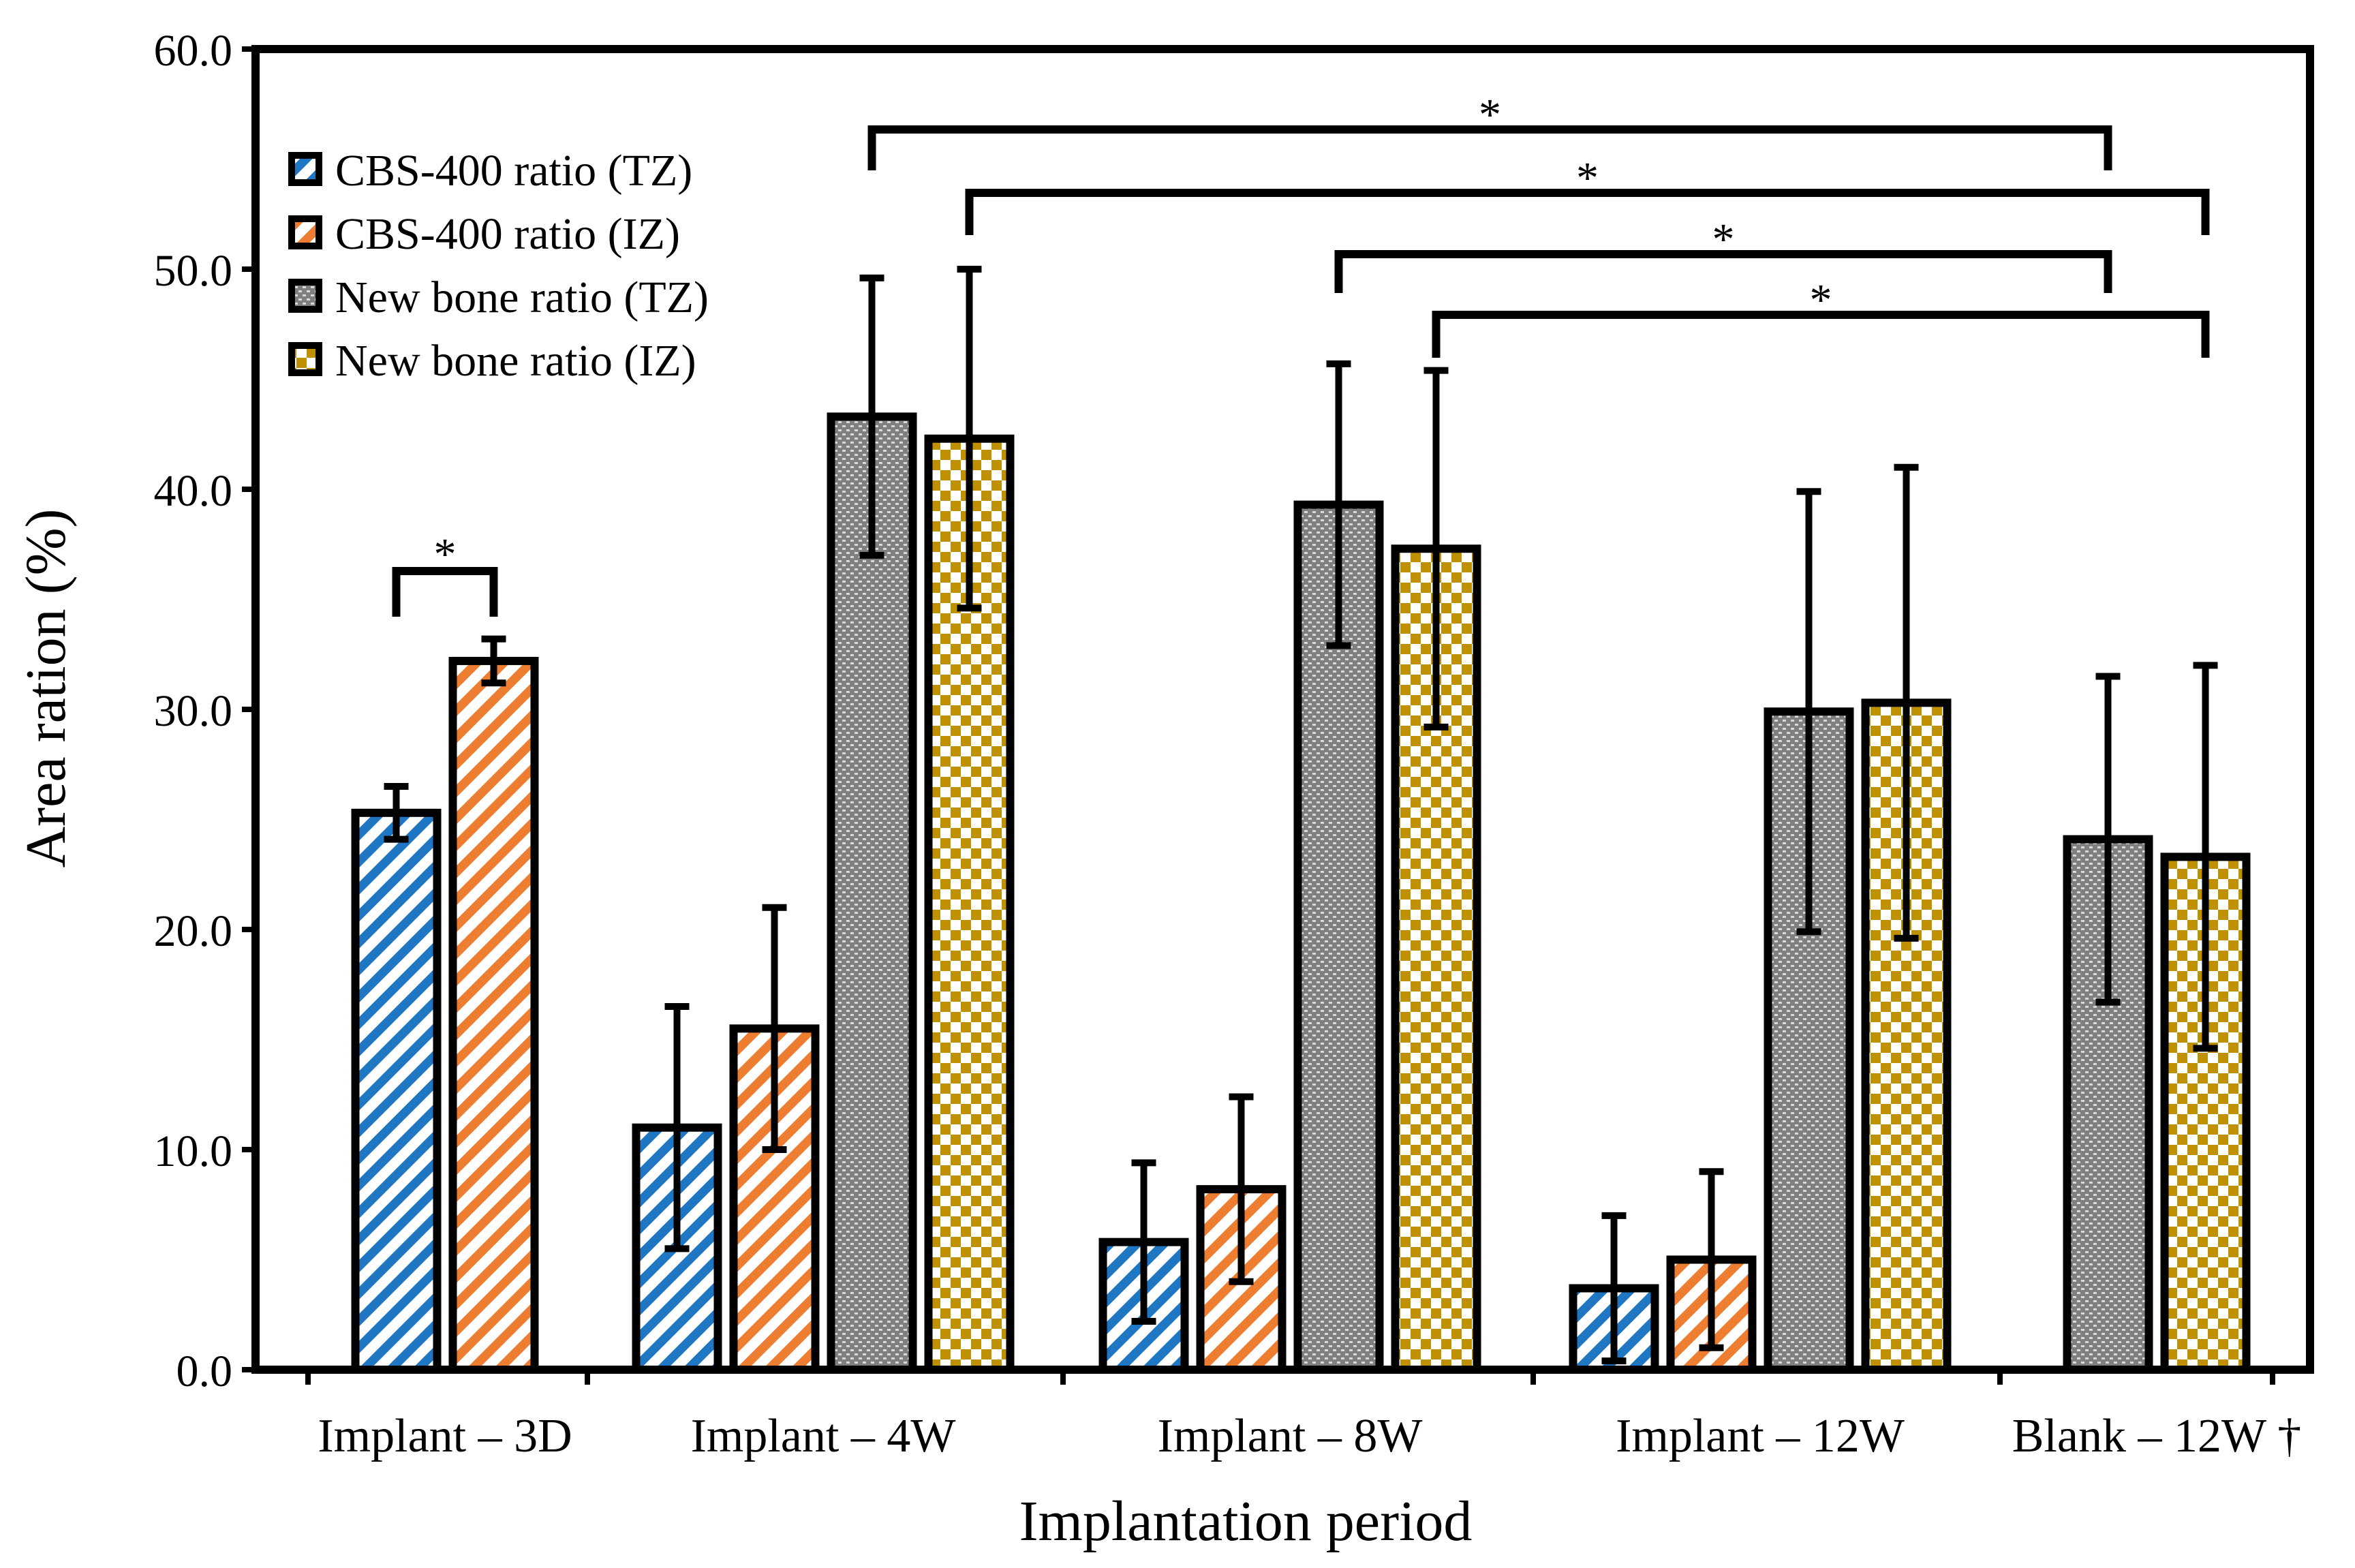  What do you see at coordinates (1246, 1522) in the screenshot?
I see `x-axis-title: Implantation period` at bounding box center [1246, 1522].